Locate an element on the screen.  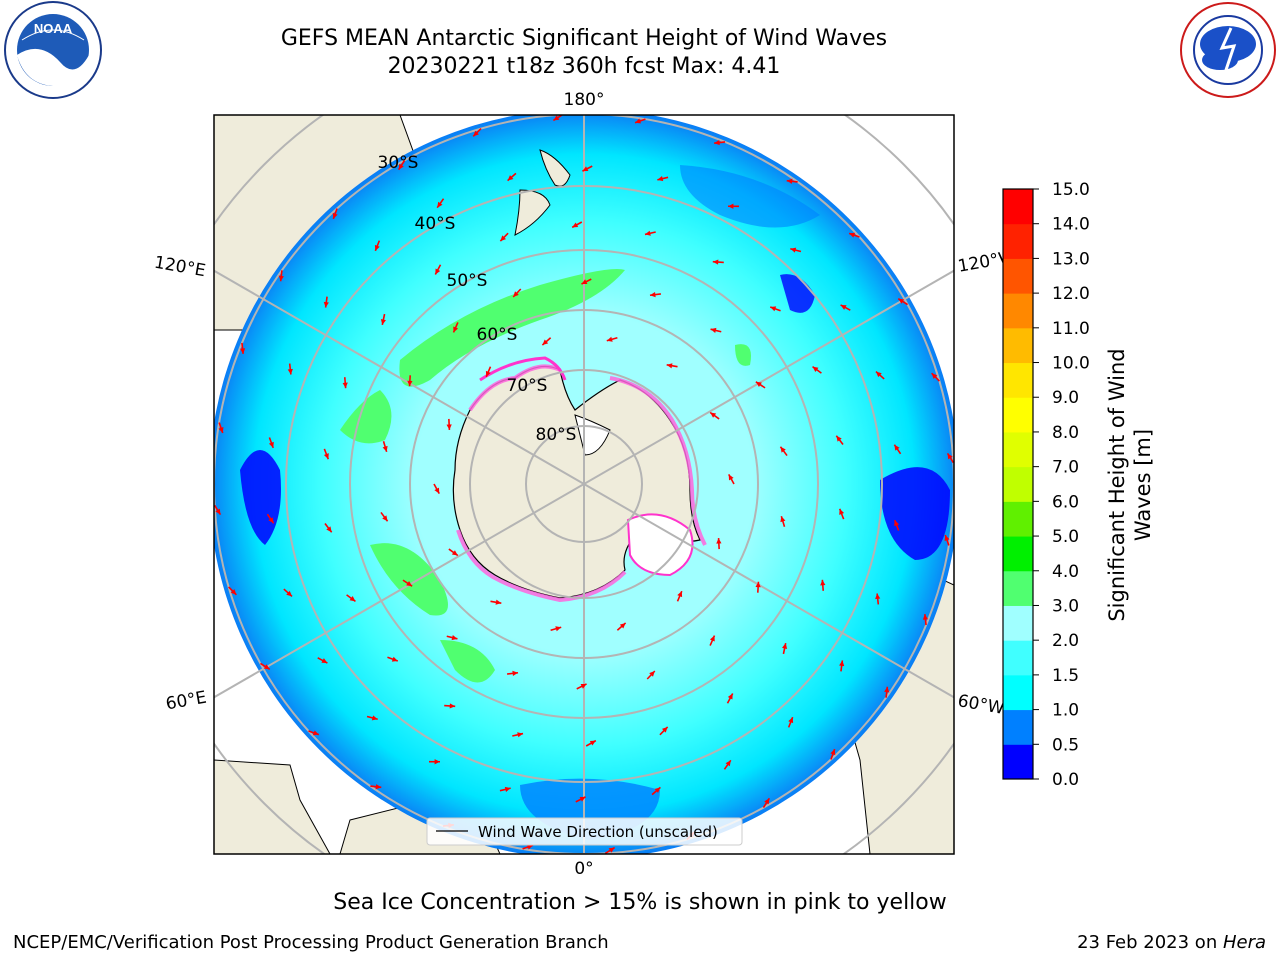
nws-logo is located at coordinates (1228, 50).